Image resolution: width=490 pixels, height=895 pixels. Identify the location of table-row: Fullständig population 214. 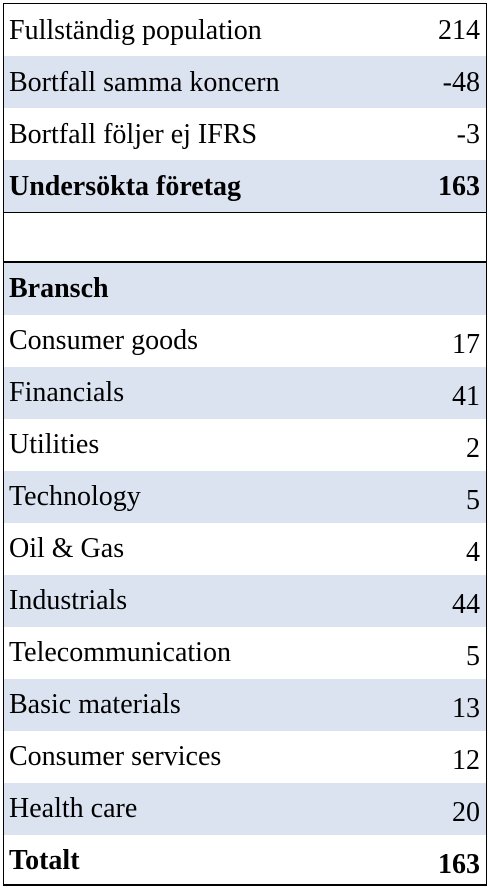
(245, 30).